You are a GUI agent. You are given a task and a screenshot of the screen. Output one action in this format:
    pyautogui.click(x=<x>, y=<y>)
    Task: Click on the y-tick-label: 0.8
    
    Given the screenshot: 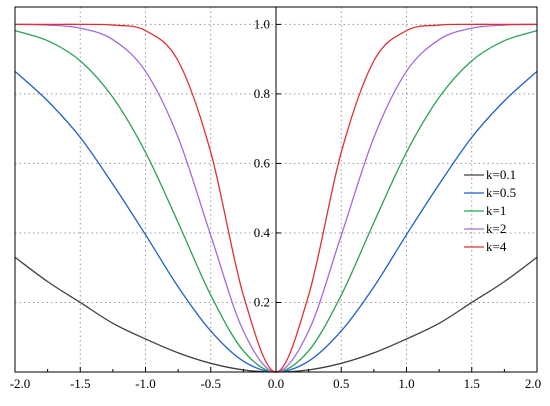 What is the action you would take?
    pyautogui.click(x=262, y=93)
    